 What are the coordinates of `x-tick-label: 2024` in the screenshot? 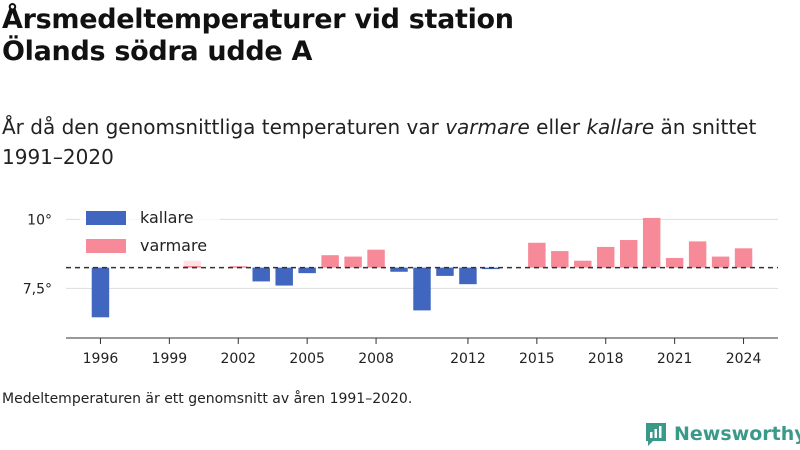 It's located at (744, 359).